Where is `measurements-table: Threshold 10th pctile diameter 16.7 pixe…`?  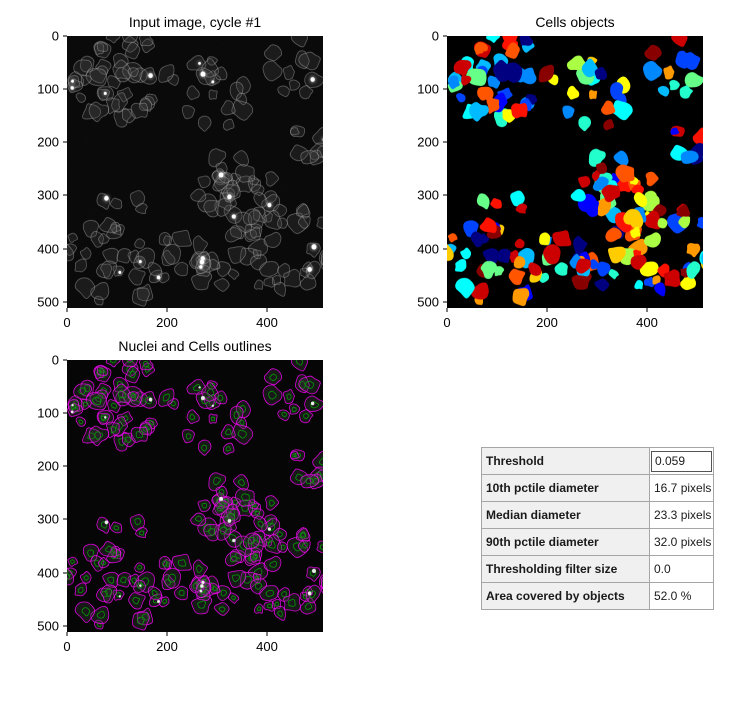
measurements-table: Threshold 10th pctile diameter 16.7 pixe… is located at coordinates (597, 528).